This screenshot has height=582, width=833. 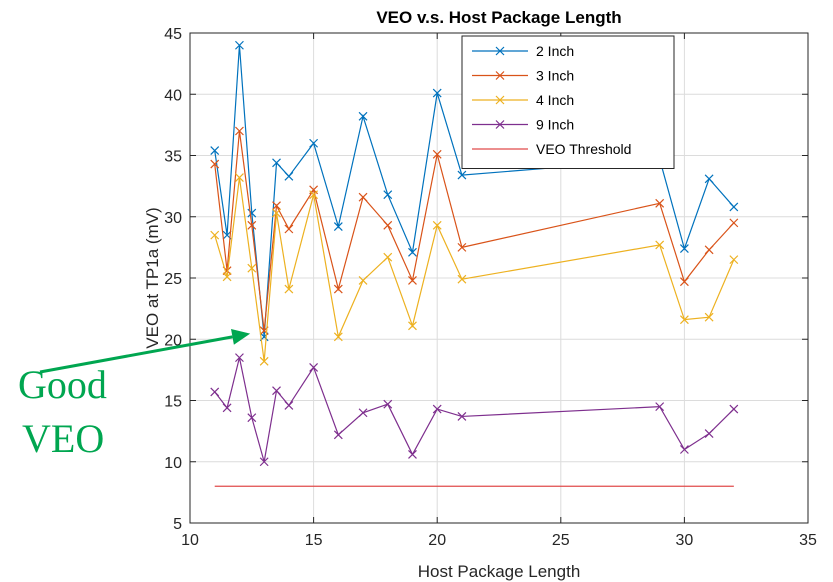 I want to click on legend: 2 Inch 3 Inch 4 Inch 9 Inch VEO Threshold, so click(x=568, y=102).